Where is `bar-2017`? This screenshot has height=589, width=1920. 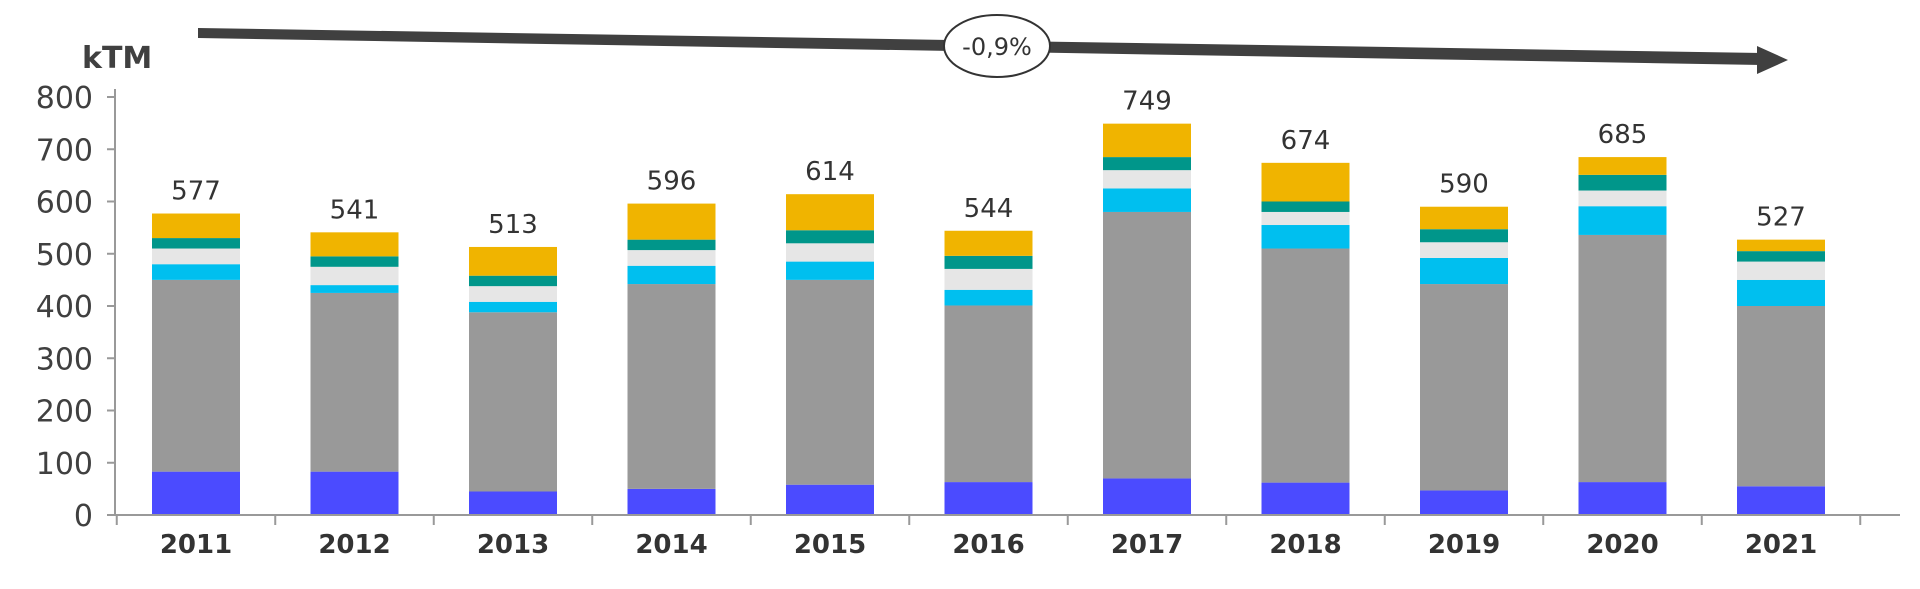 bar-2017 is located at coordinates (1147, 319).